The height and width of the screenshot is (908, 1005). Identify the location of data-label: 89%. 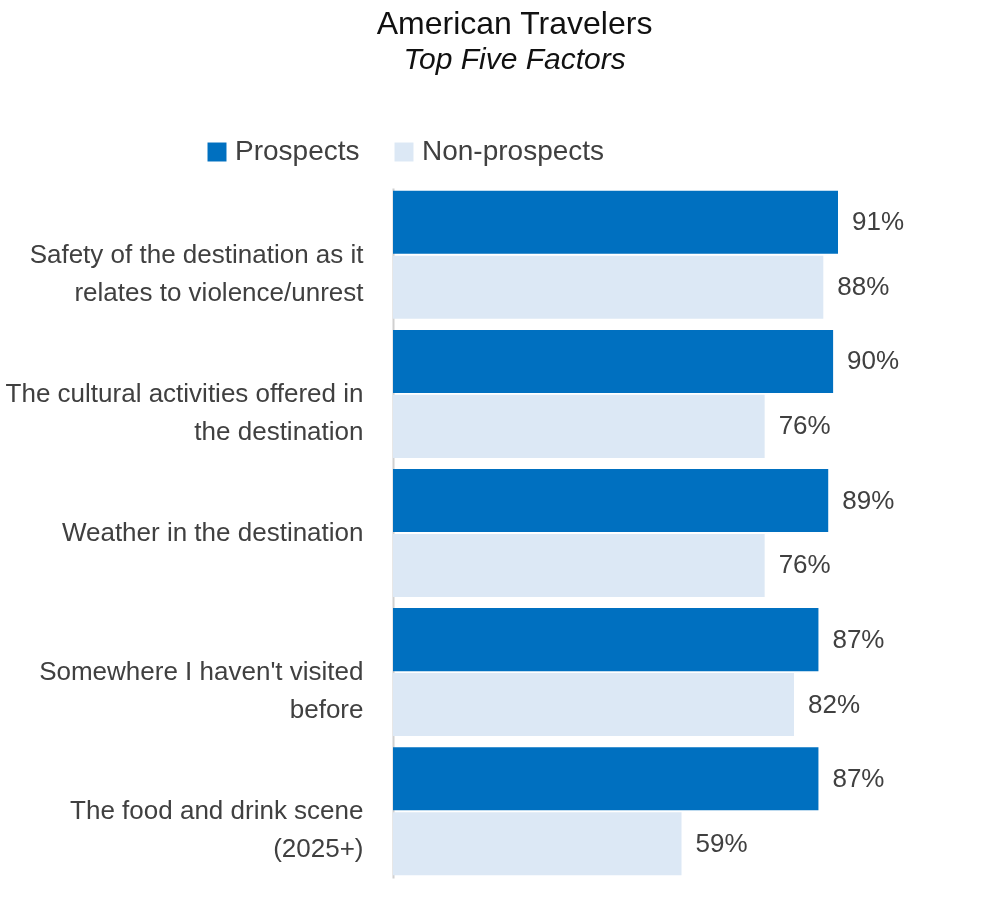
(868, 499).